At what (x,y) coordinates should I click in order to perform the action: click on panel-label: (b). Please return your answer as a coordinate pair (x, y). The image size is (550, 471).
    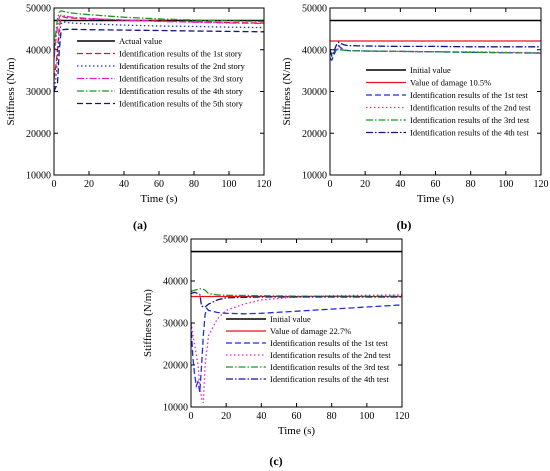
    Looking at the image, I should click on (404, 225).